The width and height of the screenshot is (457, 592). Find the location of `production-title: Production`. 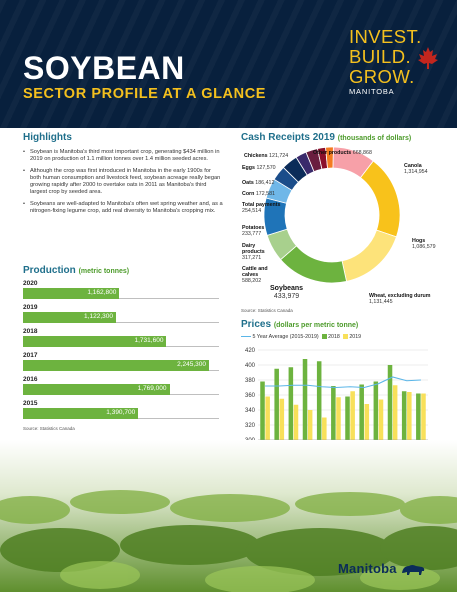

production-title: Production is located at coordinates (49, 270).